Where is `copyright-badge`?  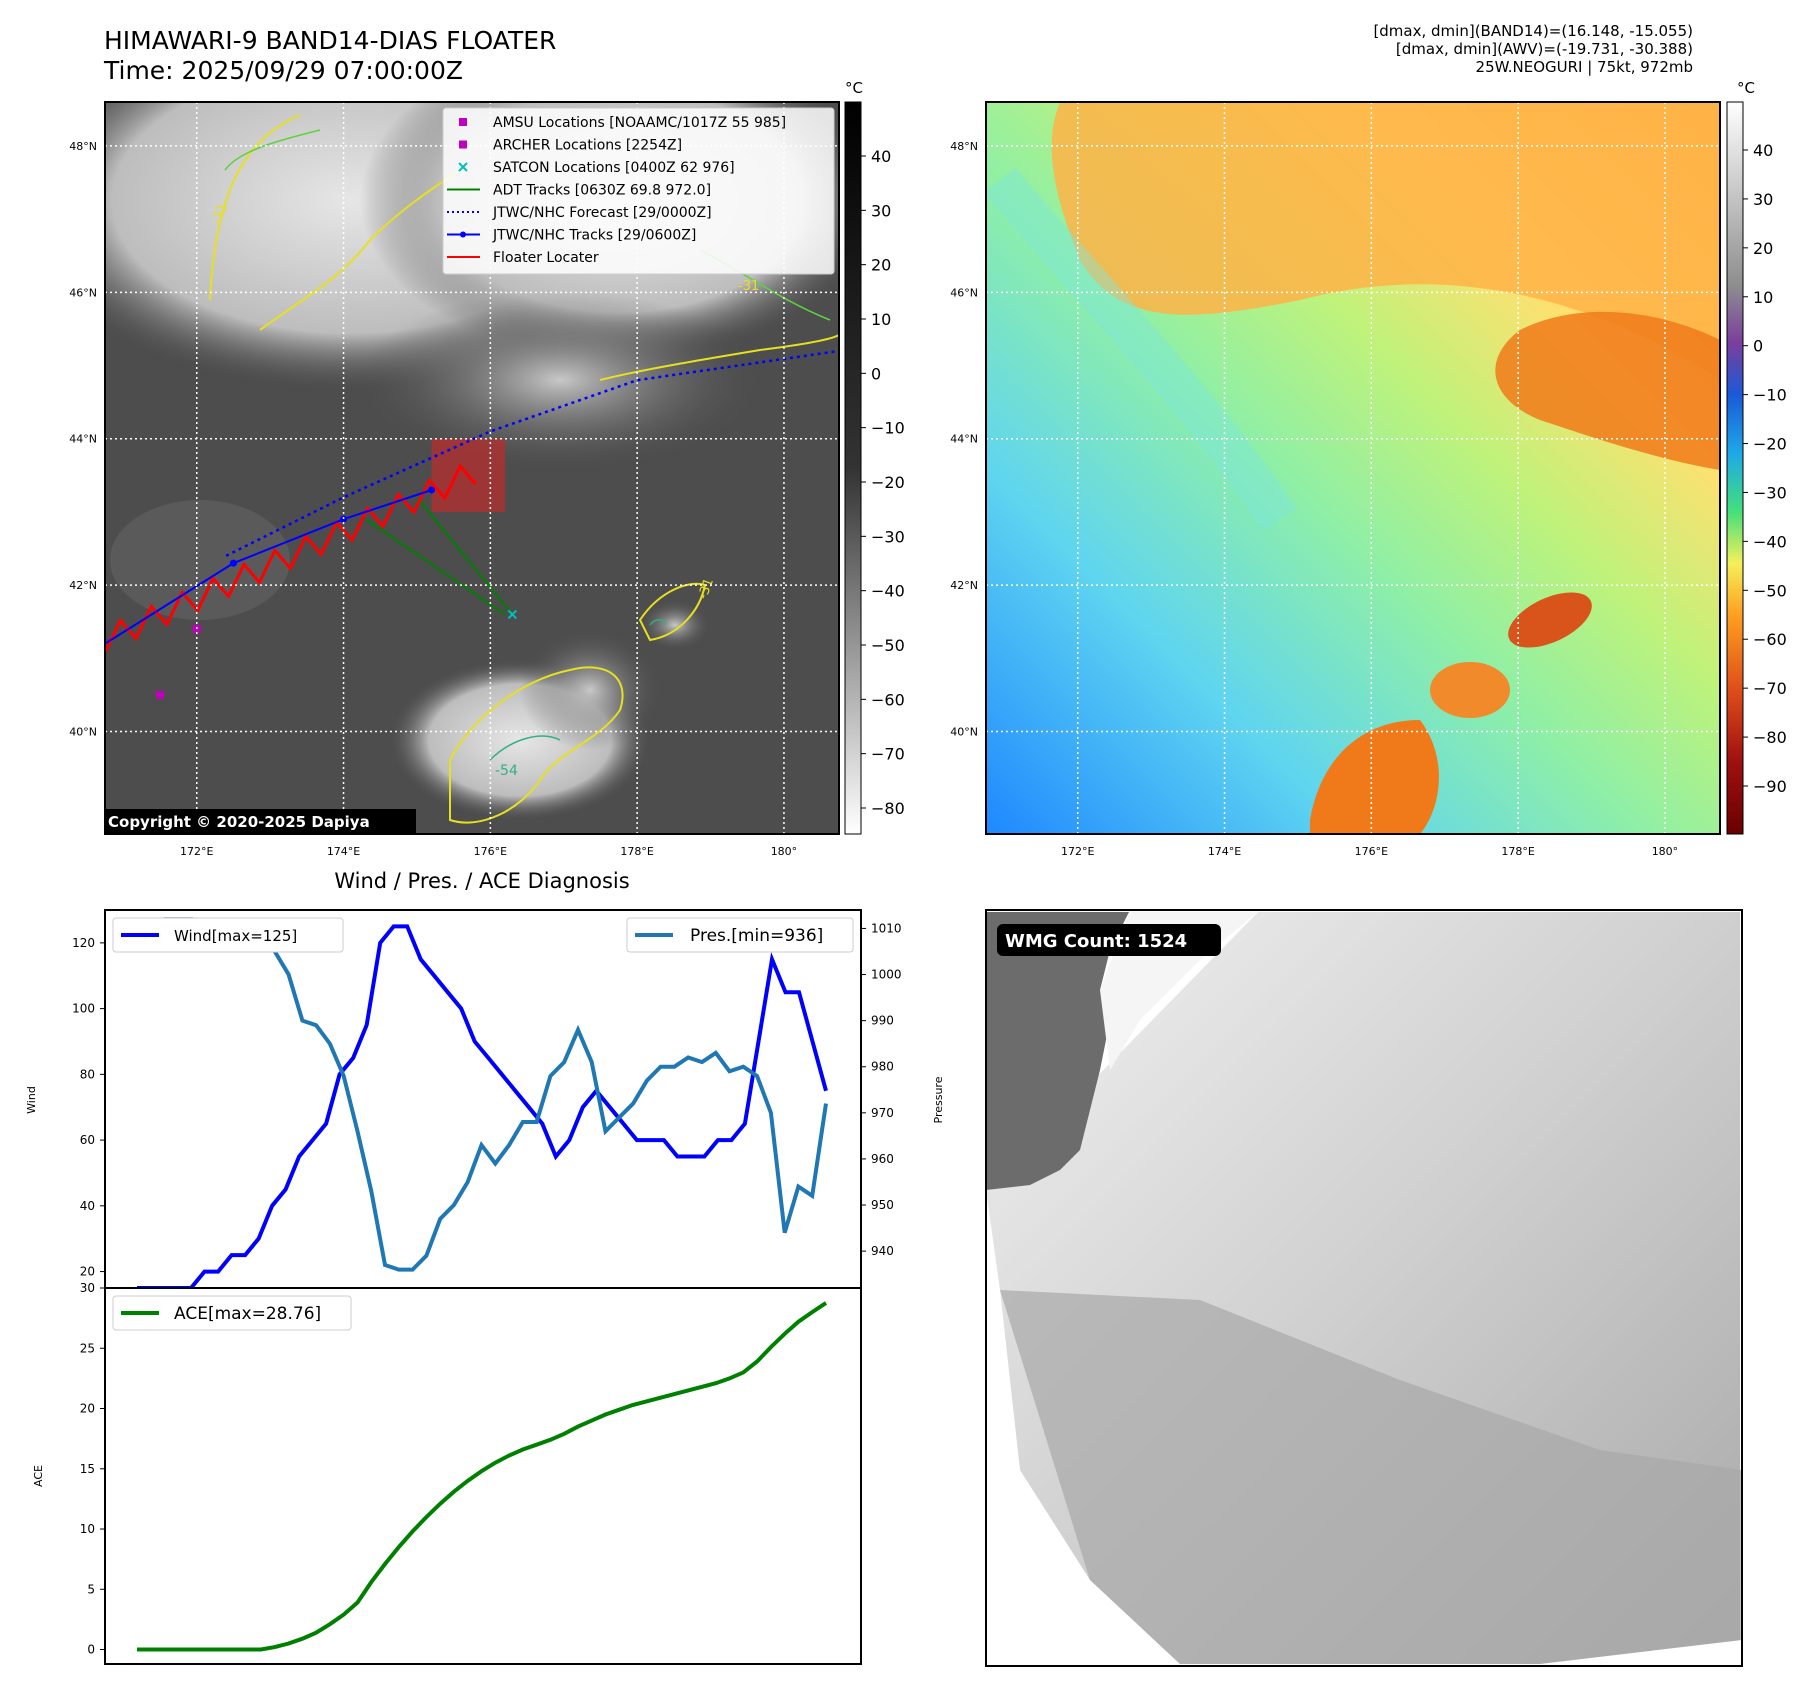
copyright-badge is located at coordinates (260, 821).